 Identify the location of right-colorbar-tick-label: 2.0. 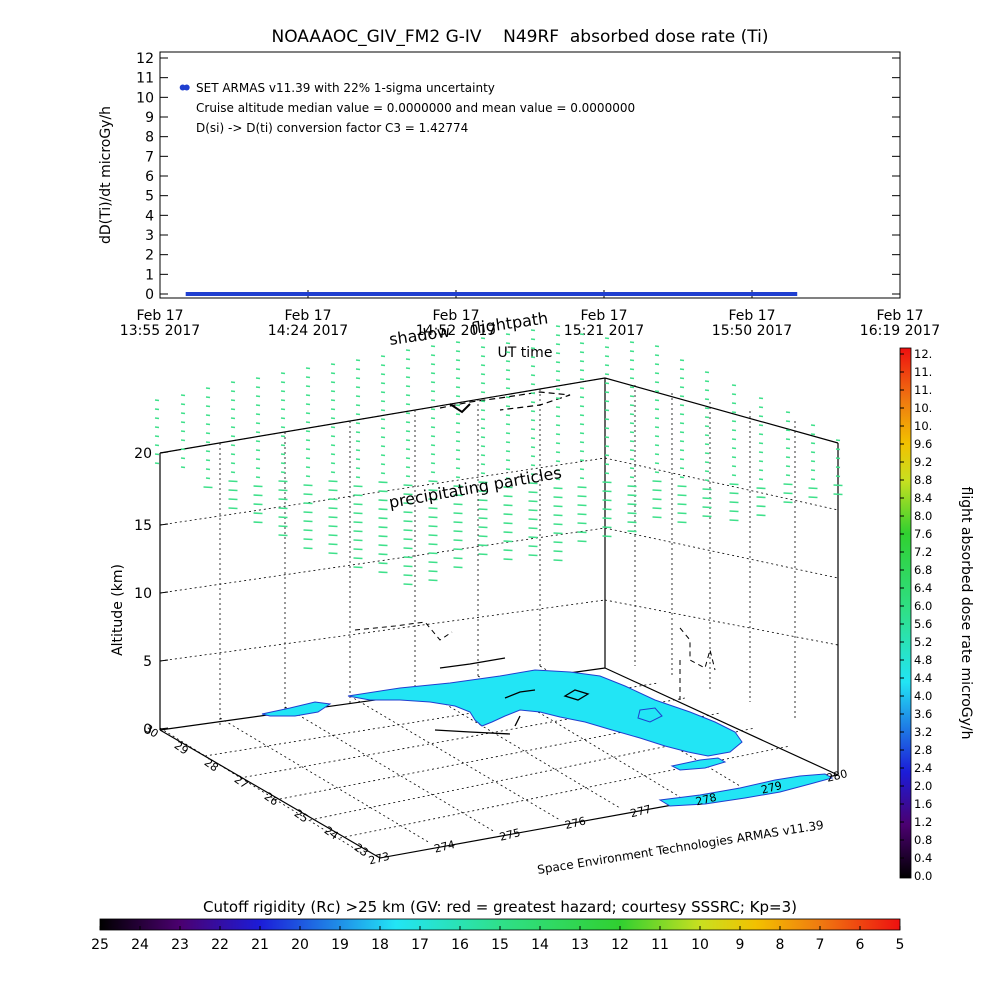
(923, 786).